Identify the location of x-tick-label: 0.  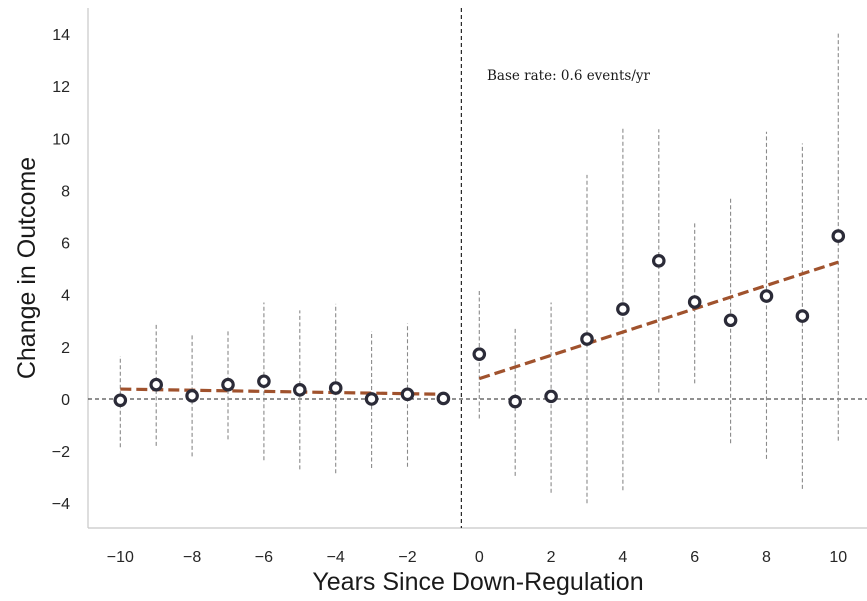
(479, 557).